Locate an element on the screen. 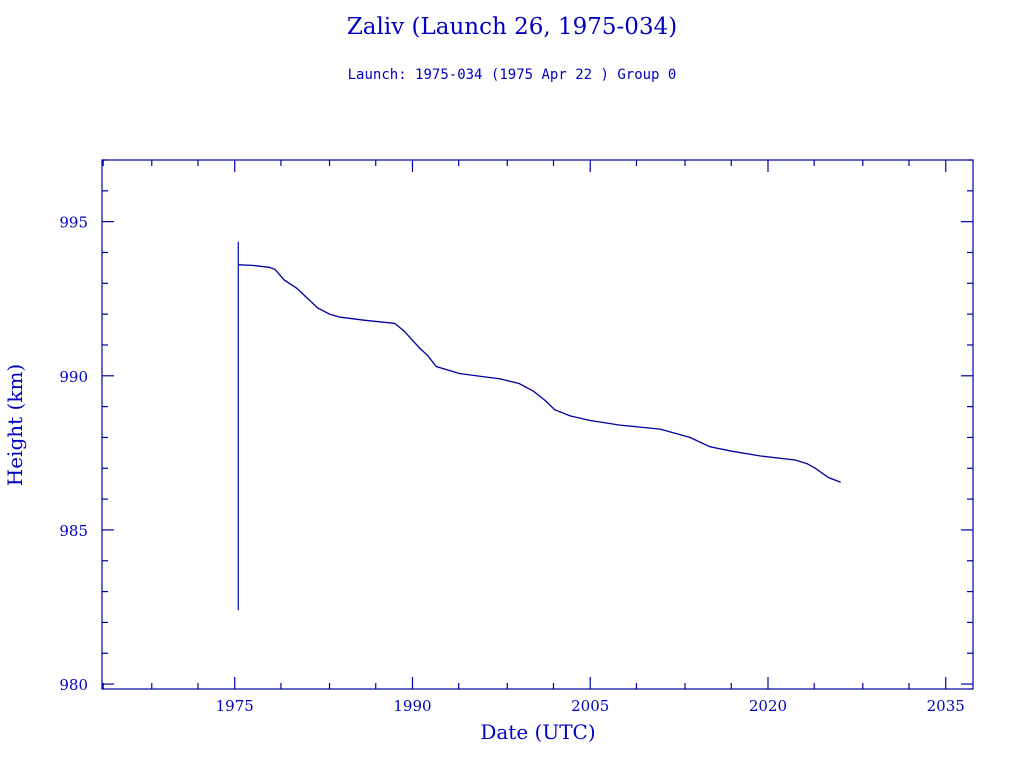 This screenshot has width=1024, height=768. x-axis-label: Date (UTC) is located at coordinates (537, 732).